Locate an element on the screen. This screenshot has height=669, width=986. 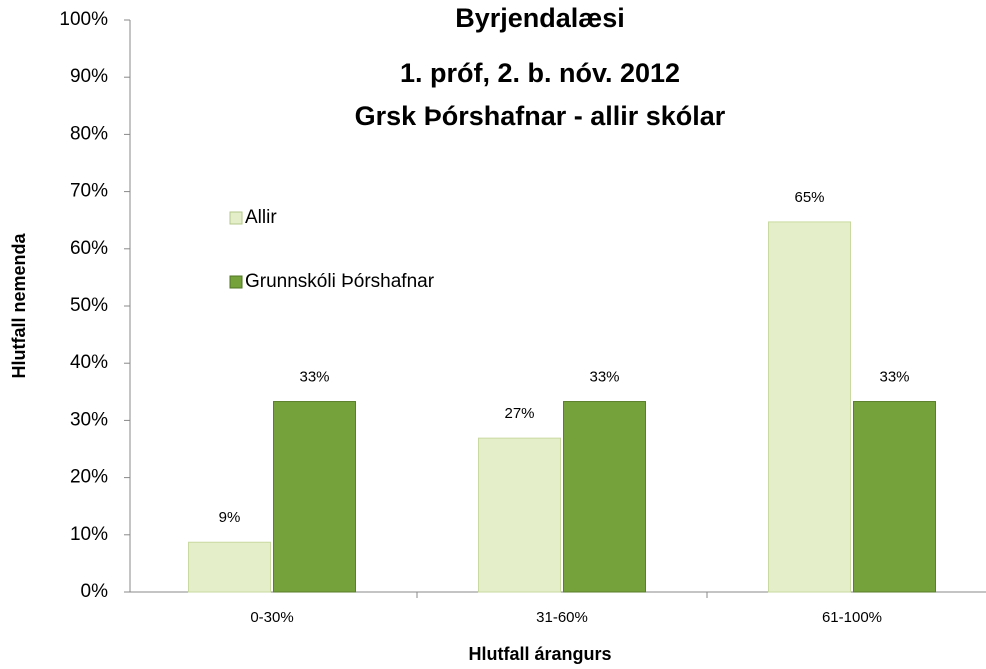
legend-label: Allir is located at coordinates (261, 217).